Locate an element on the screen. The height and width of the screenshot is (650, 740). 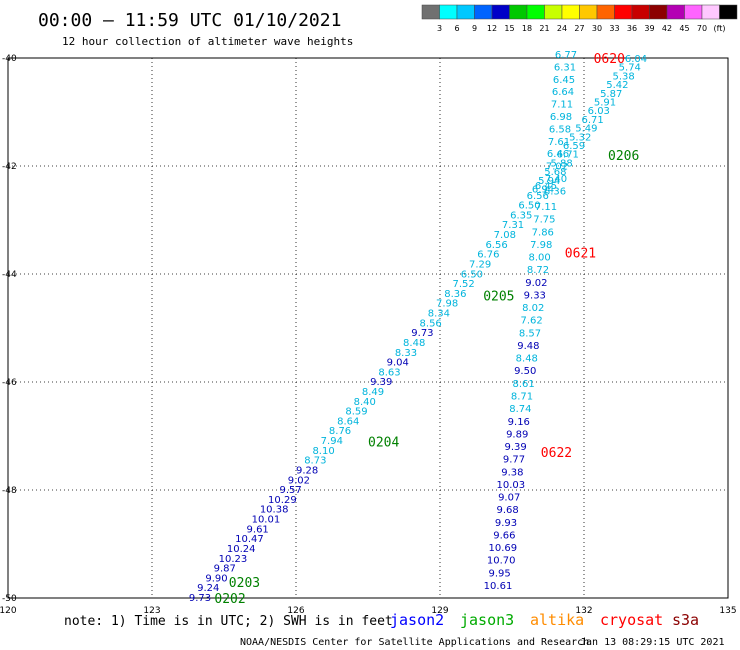
legend-jason2: jason2 is located at coordinates (417, 620).